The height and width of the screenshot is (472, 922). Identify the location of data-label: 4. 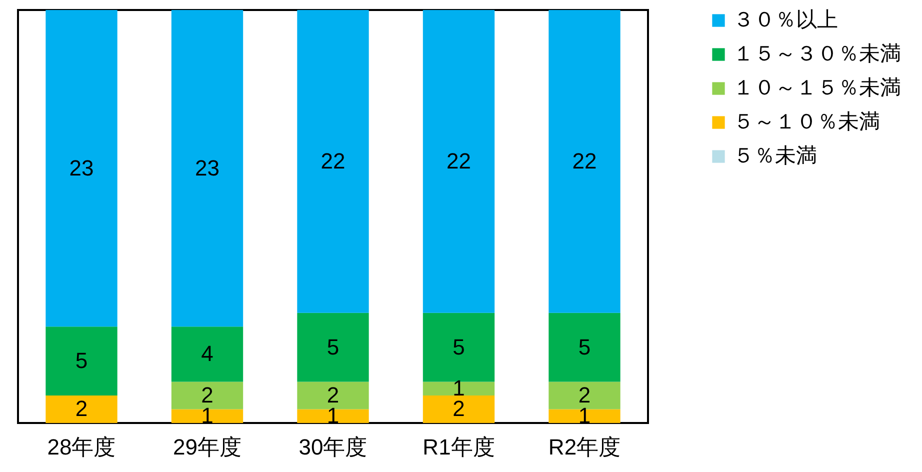
(207, 353).